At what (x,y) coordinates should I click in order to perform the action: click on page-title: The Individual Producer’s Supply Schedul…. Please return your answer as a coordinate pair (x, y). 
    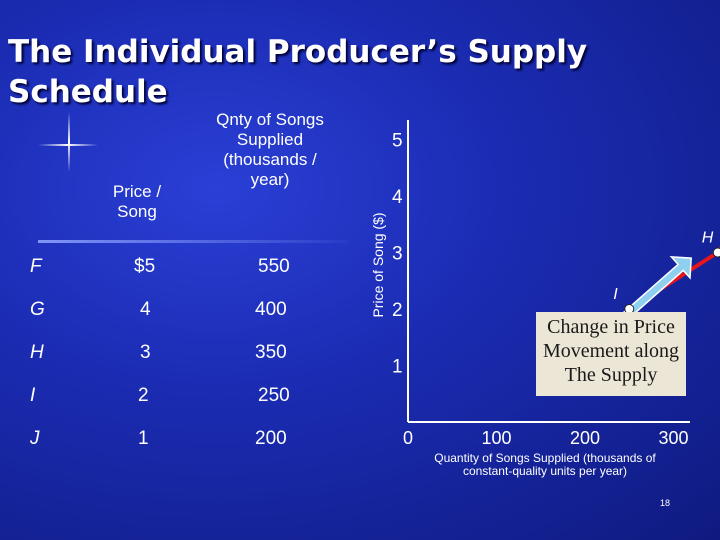
    Looking at the image, I should click on (298, 72).